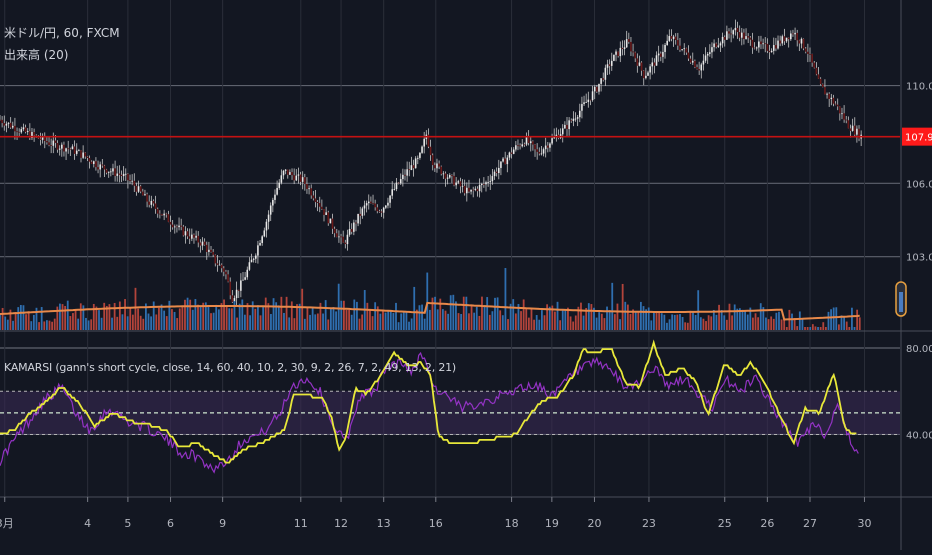 The height and width of the screenshot is (555, 932). I want to click on price-axis: 110.000 106.000 103.000 107.910 80.00 40.00, so click(913, 262).